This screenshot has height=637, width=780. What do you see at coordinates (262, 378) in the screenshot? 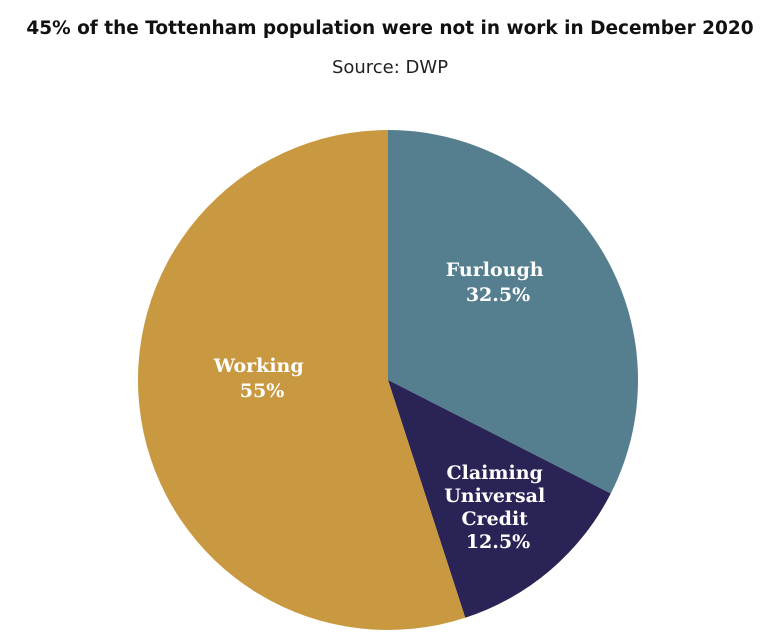
I see `label-working: Working 55%` at bounding box center [262, 378].